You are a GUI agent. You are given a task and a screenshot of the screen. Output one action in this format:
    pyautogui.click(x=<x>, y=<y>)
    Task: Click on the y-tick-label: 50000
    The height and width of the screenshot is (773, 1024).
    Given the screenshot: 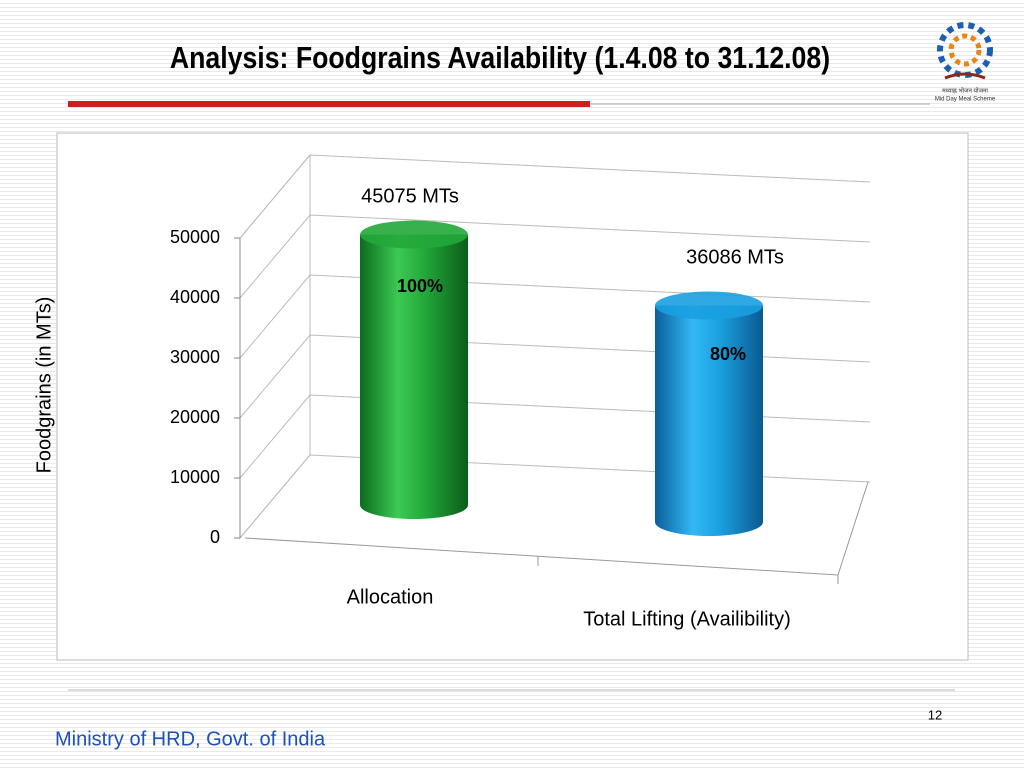 What is the action you would take?
    pyautogui.click(x=195, y=237)
    